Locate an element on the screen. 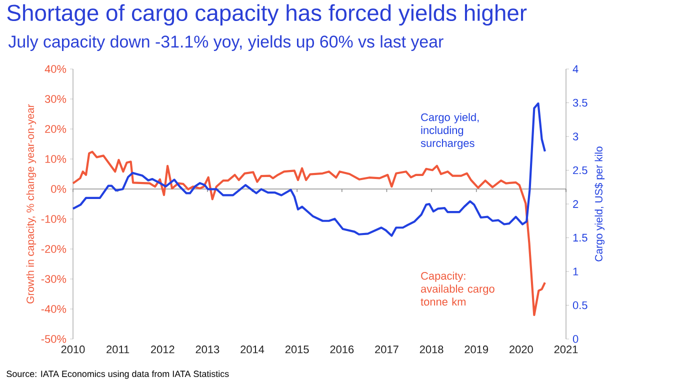 The image size is (679, 385). y-axis-title: Growth in capacity, % change year-on-year is located at coordinates (31, 204).